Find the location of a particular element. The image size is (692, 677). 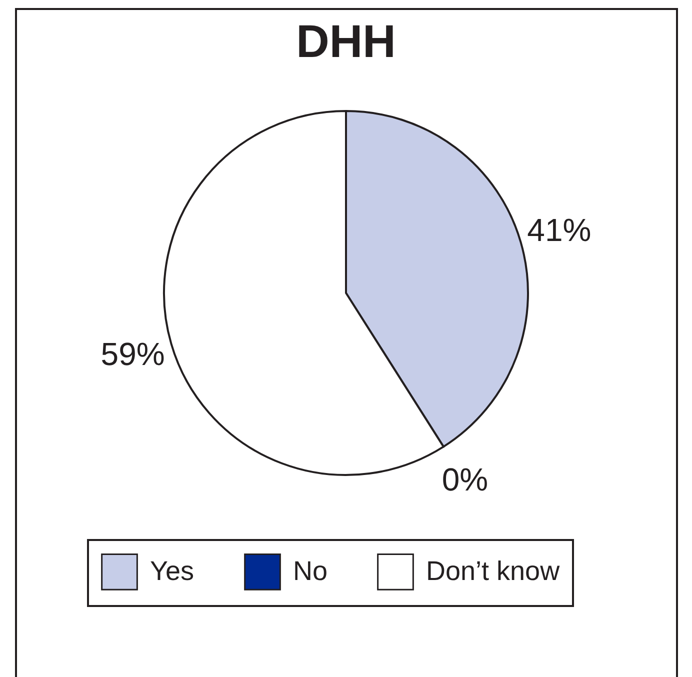

text: 0% is located at coordinates (465, 479).